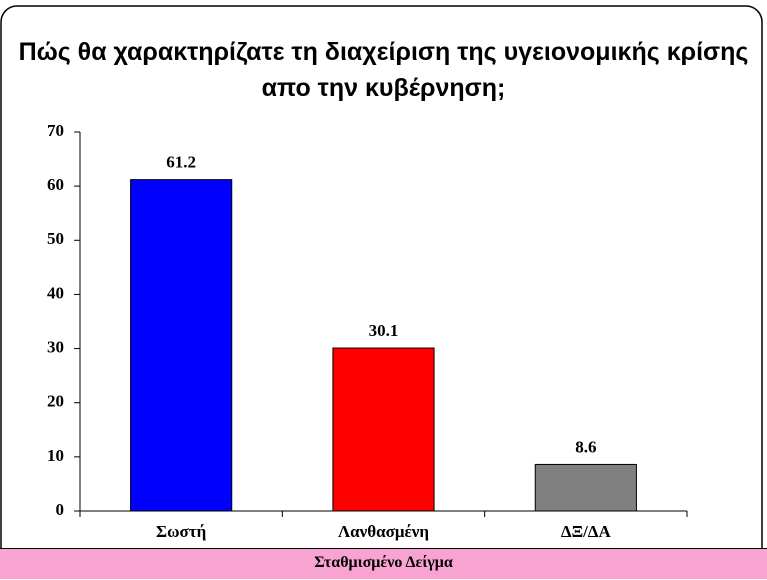 This screenshot has width=767, height=580. I want to click on y-tick-label: 30, so click(55, 346).